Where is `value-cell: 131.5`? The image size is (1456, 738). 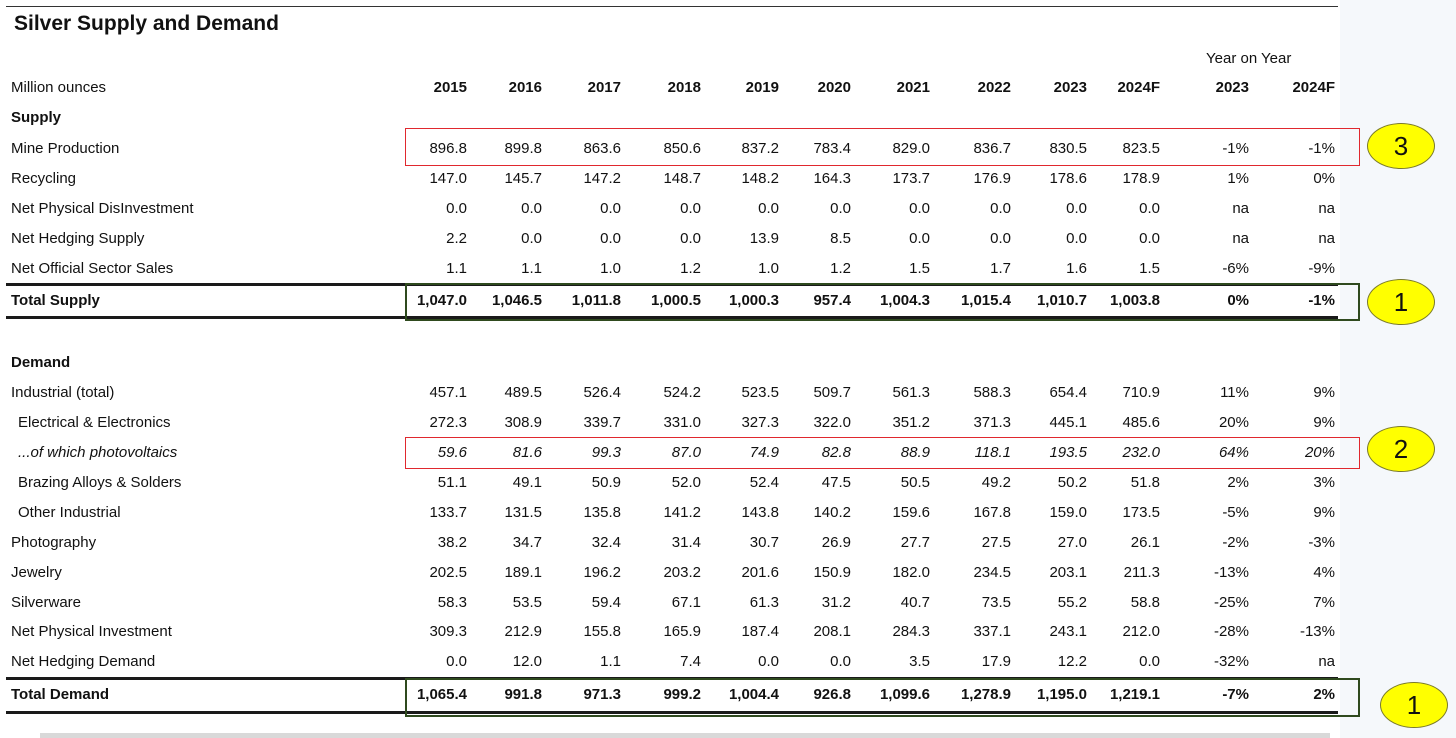 value-cell: 131.5 is located at coordinates (523, 512).